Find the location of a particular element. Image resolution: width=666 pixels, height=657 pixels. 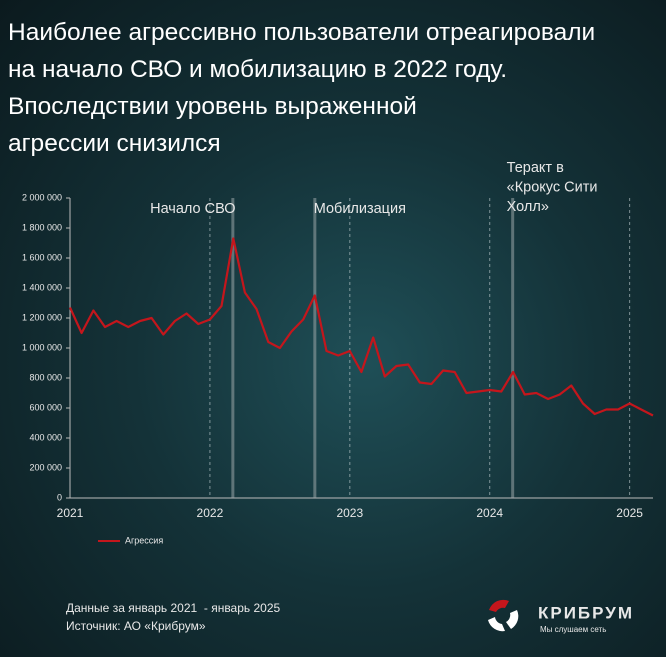

y-tick-label: 1 400 000 is located at coordinates (42, 287).